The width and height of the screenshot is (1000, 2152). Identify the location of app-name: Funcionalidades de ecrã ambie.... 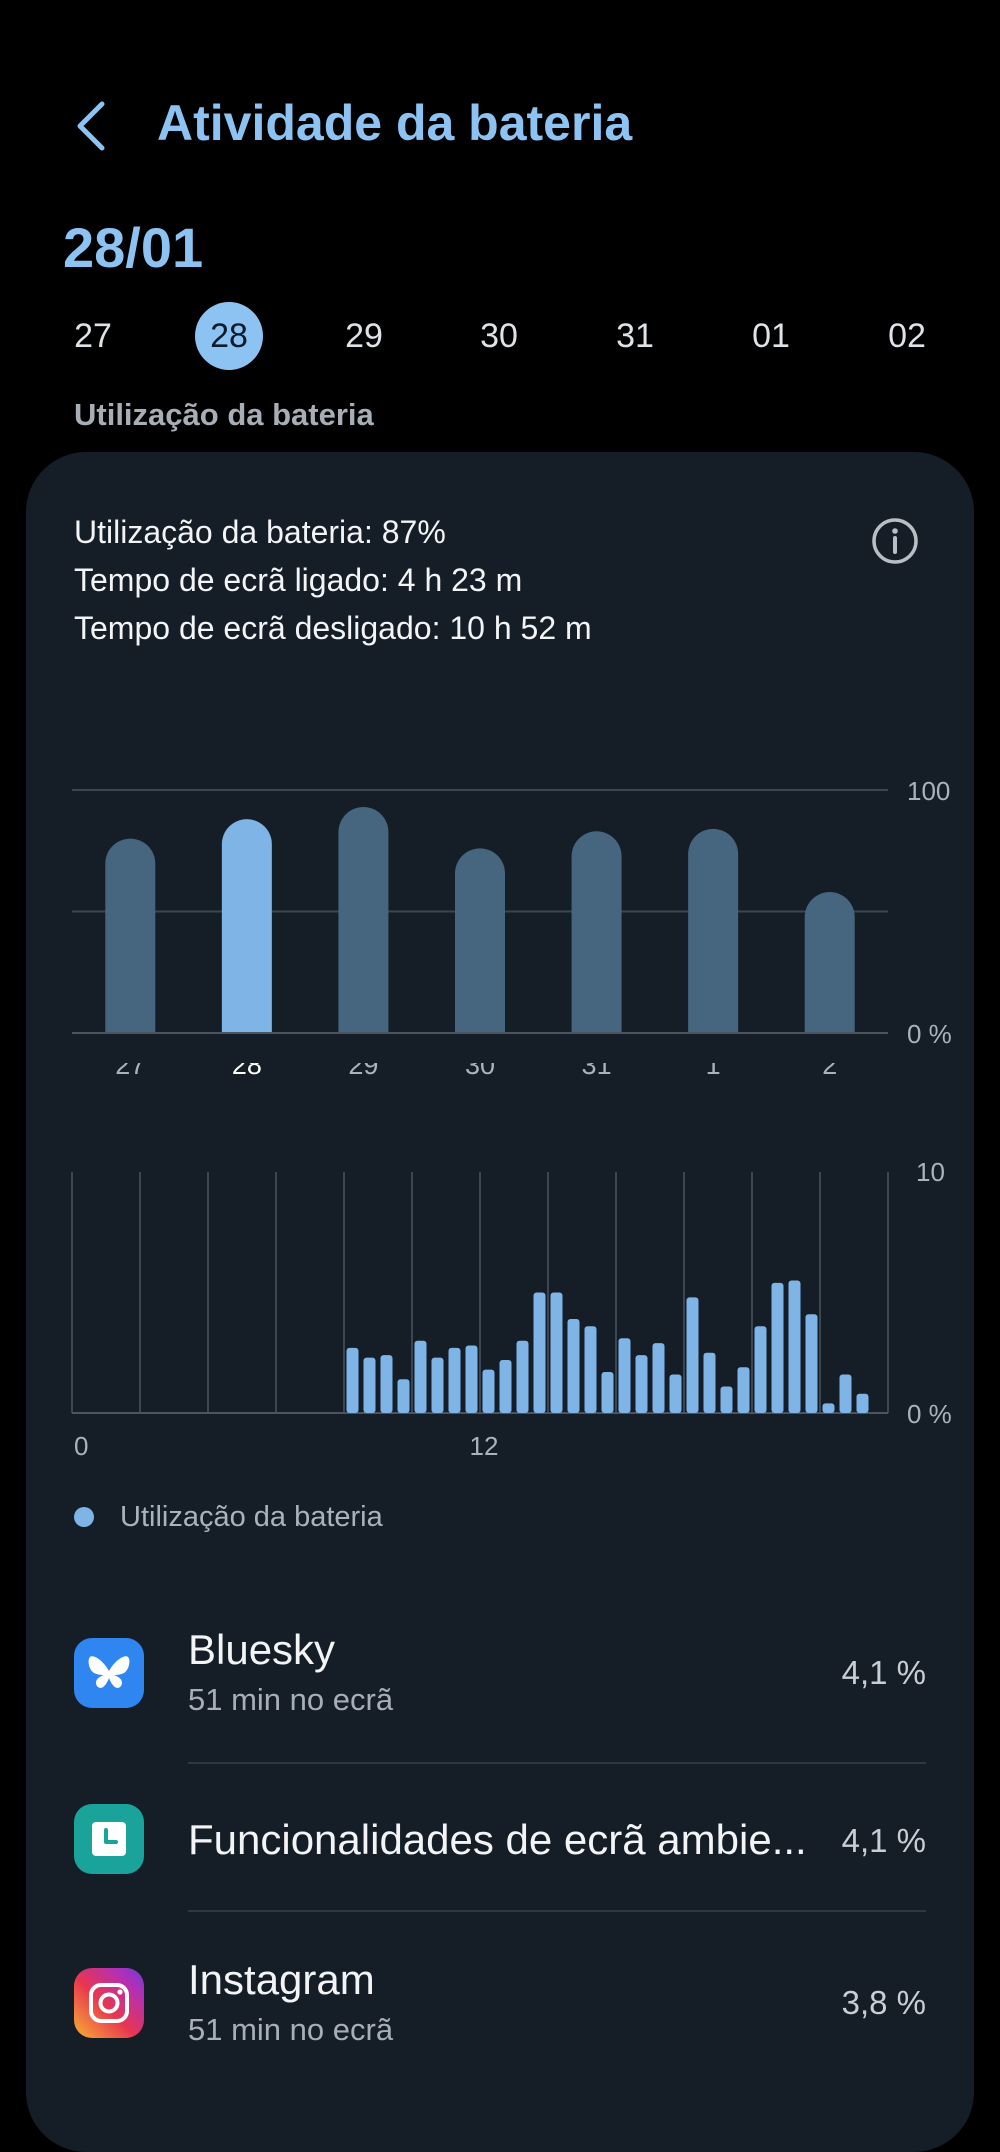
(497, 1839).